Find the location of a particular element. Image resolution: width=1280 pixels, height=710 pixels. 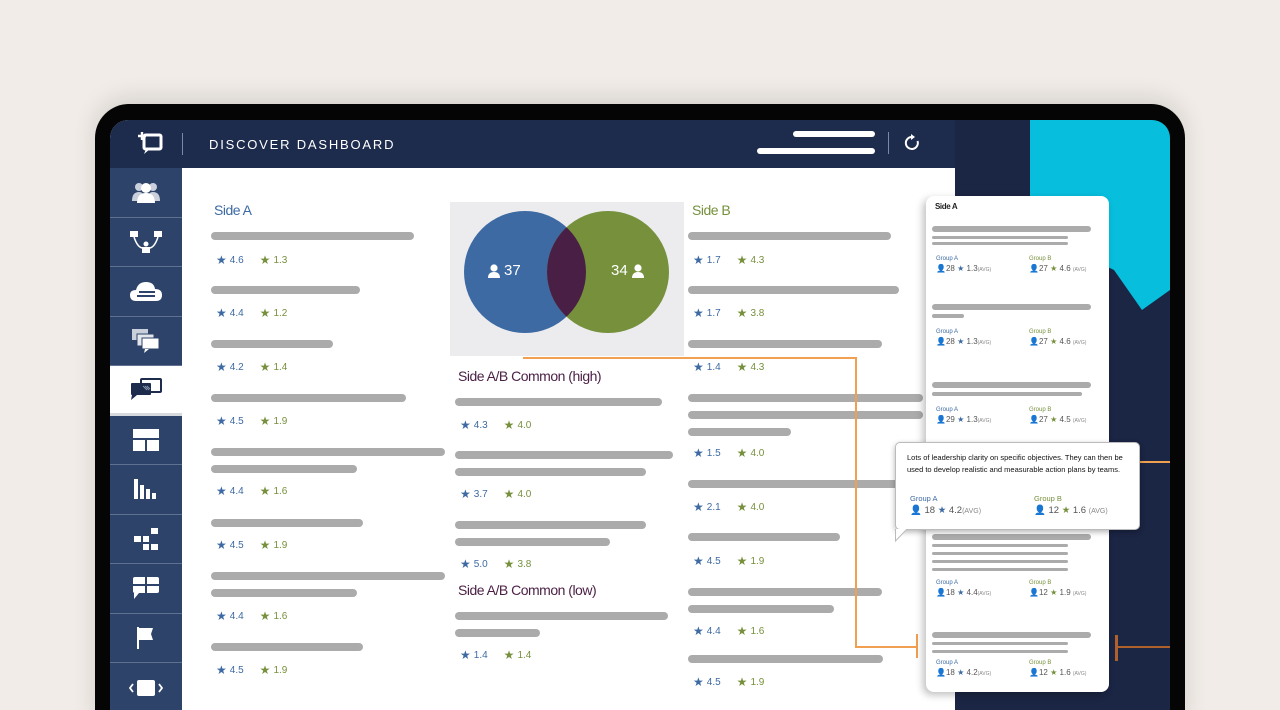

side-b-item-2-bar is located at coordinates (793, 290).